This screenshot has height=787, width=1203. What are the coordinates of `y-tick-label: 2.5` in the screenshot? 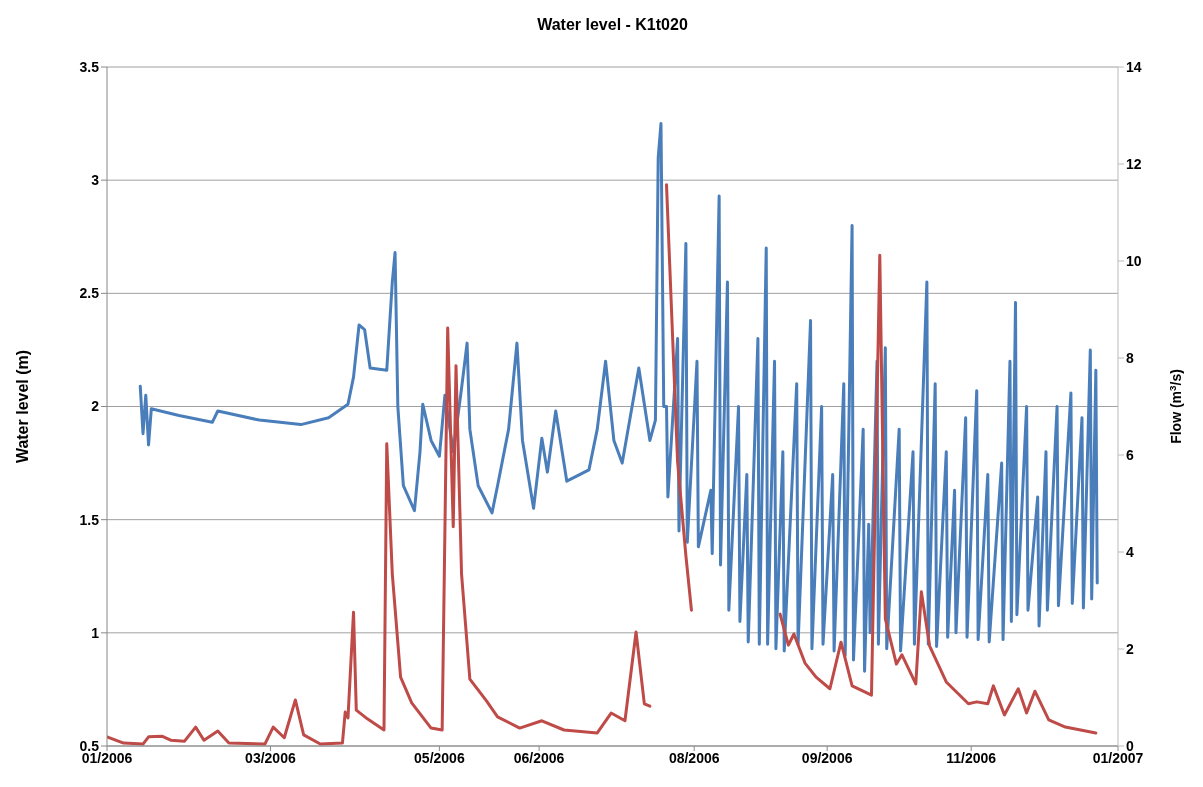 It's located at (89, 293).